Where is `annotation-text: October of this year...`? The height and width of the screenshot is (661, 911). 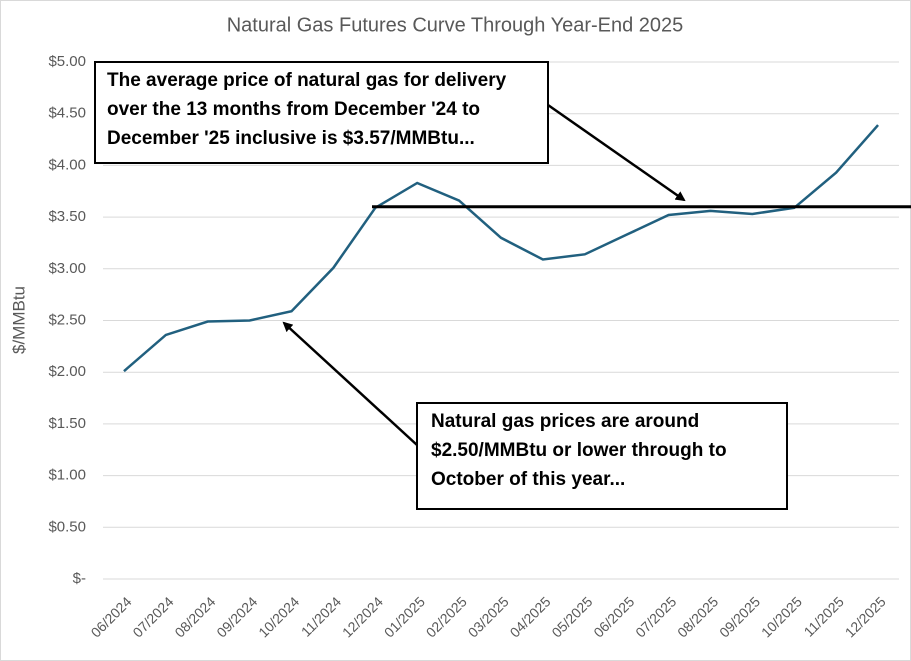
annotation-text: October of this year... is located at coordinates (528, 479).